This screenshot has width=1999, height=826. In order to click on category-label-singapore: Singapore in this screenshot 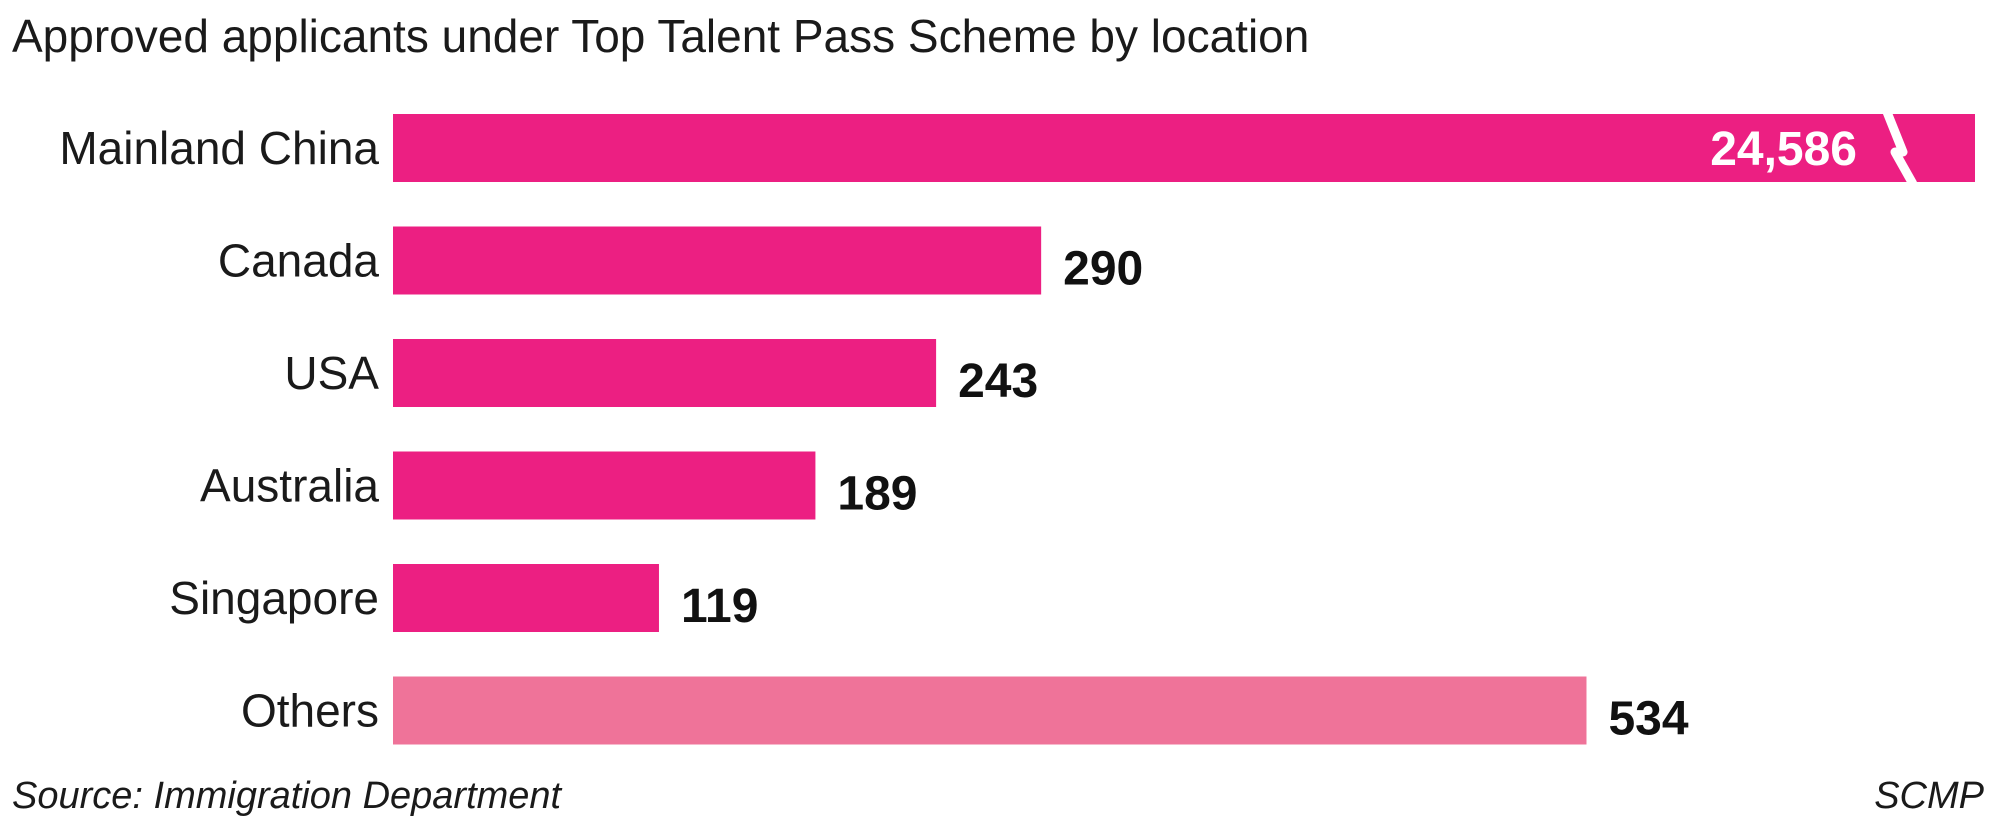, I will do `click(274, 598)`.